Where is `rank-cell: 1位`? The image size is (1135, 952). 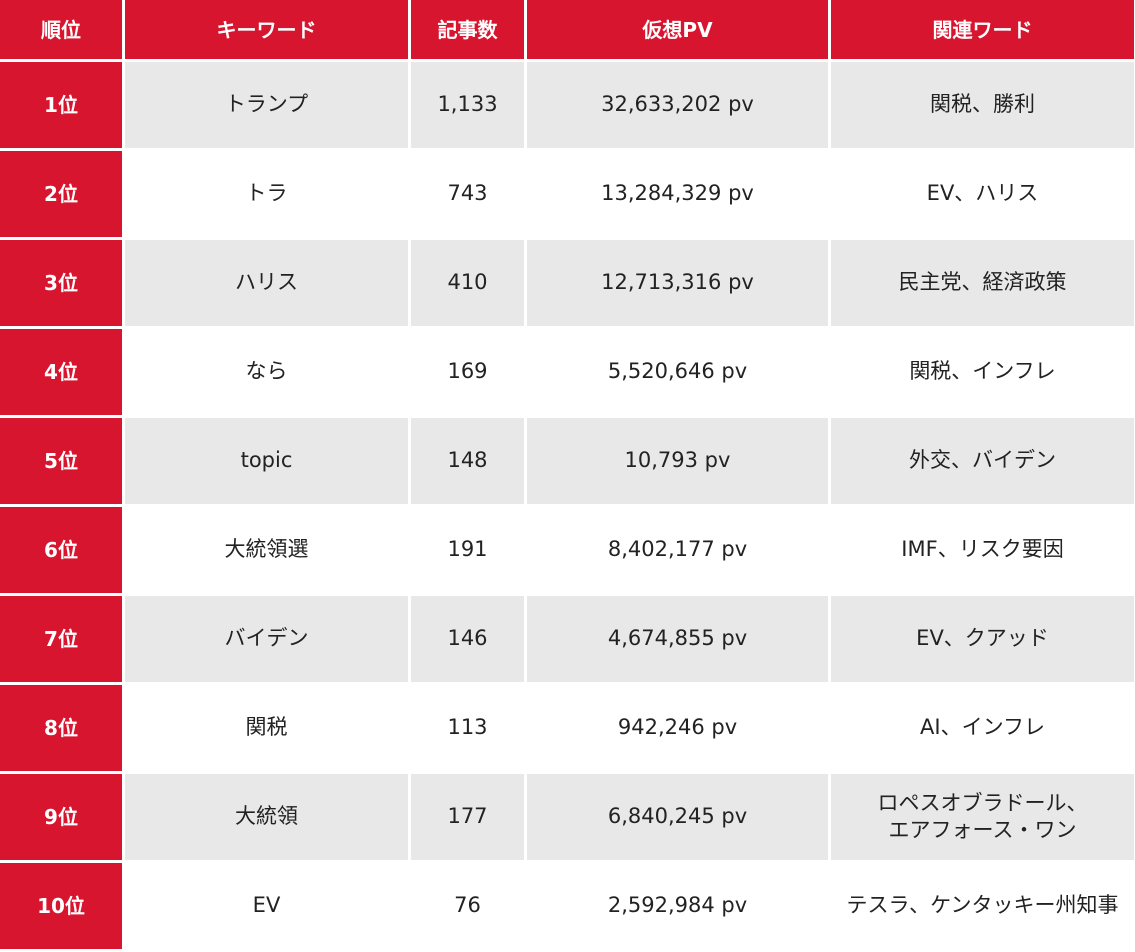
rank-cell: 1位 is located at coordinates (61, 105).